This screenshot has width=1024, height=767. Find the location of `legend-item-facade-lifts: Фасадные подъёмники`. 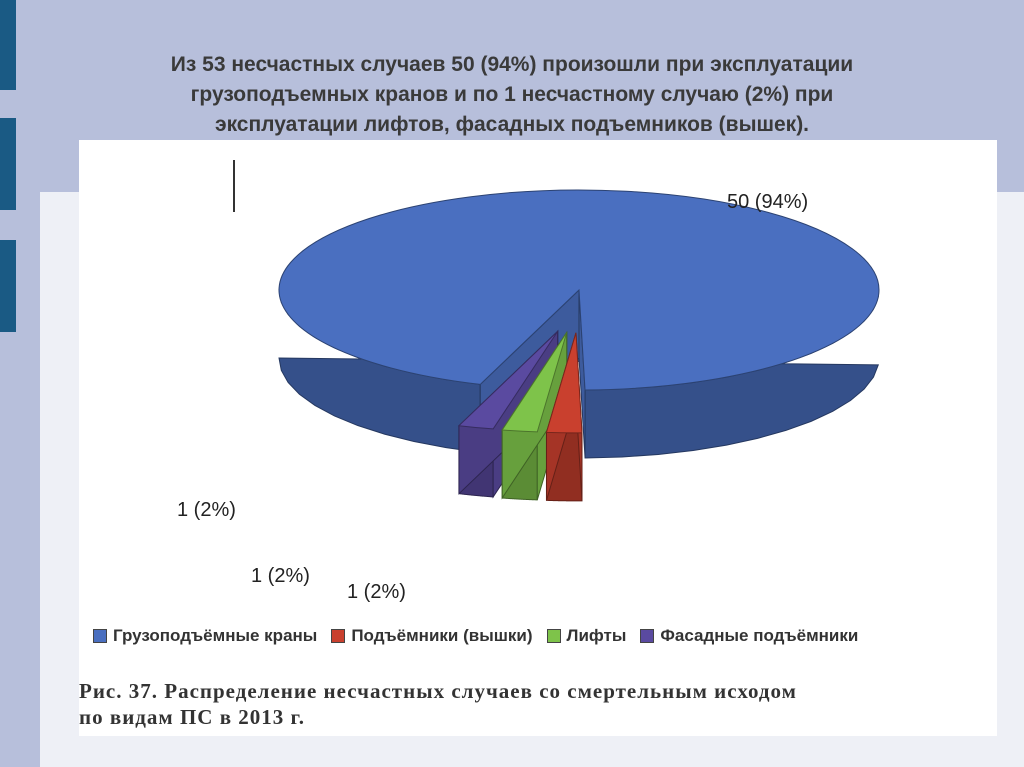

legend-item-facade-lifts: Фасадные подъёмники is located at coordinates (749, 636).